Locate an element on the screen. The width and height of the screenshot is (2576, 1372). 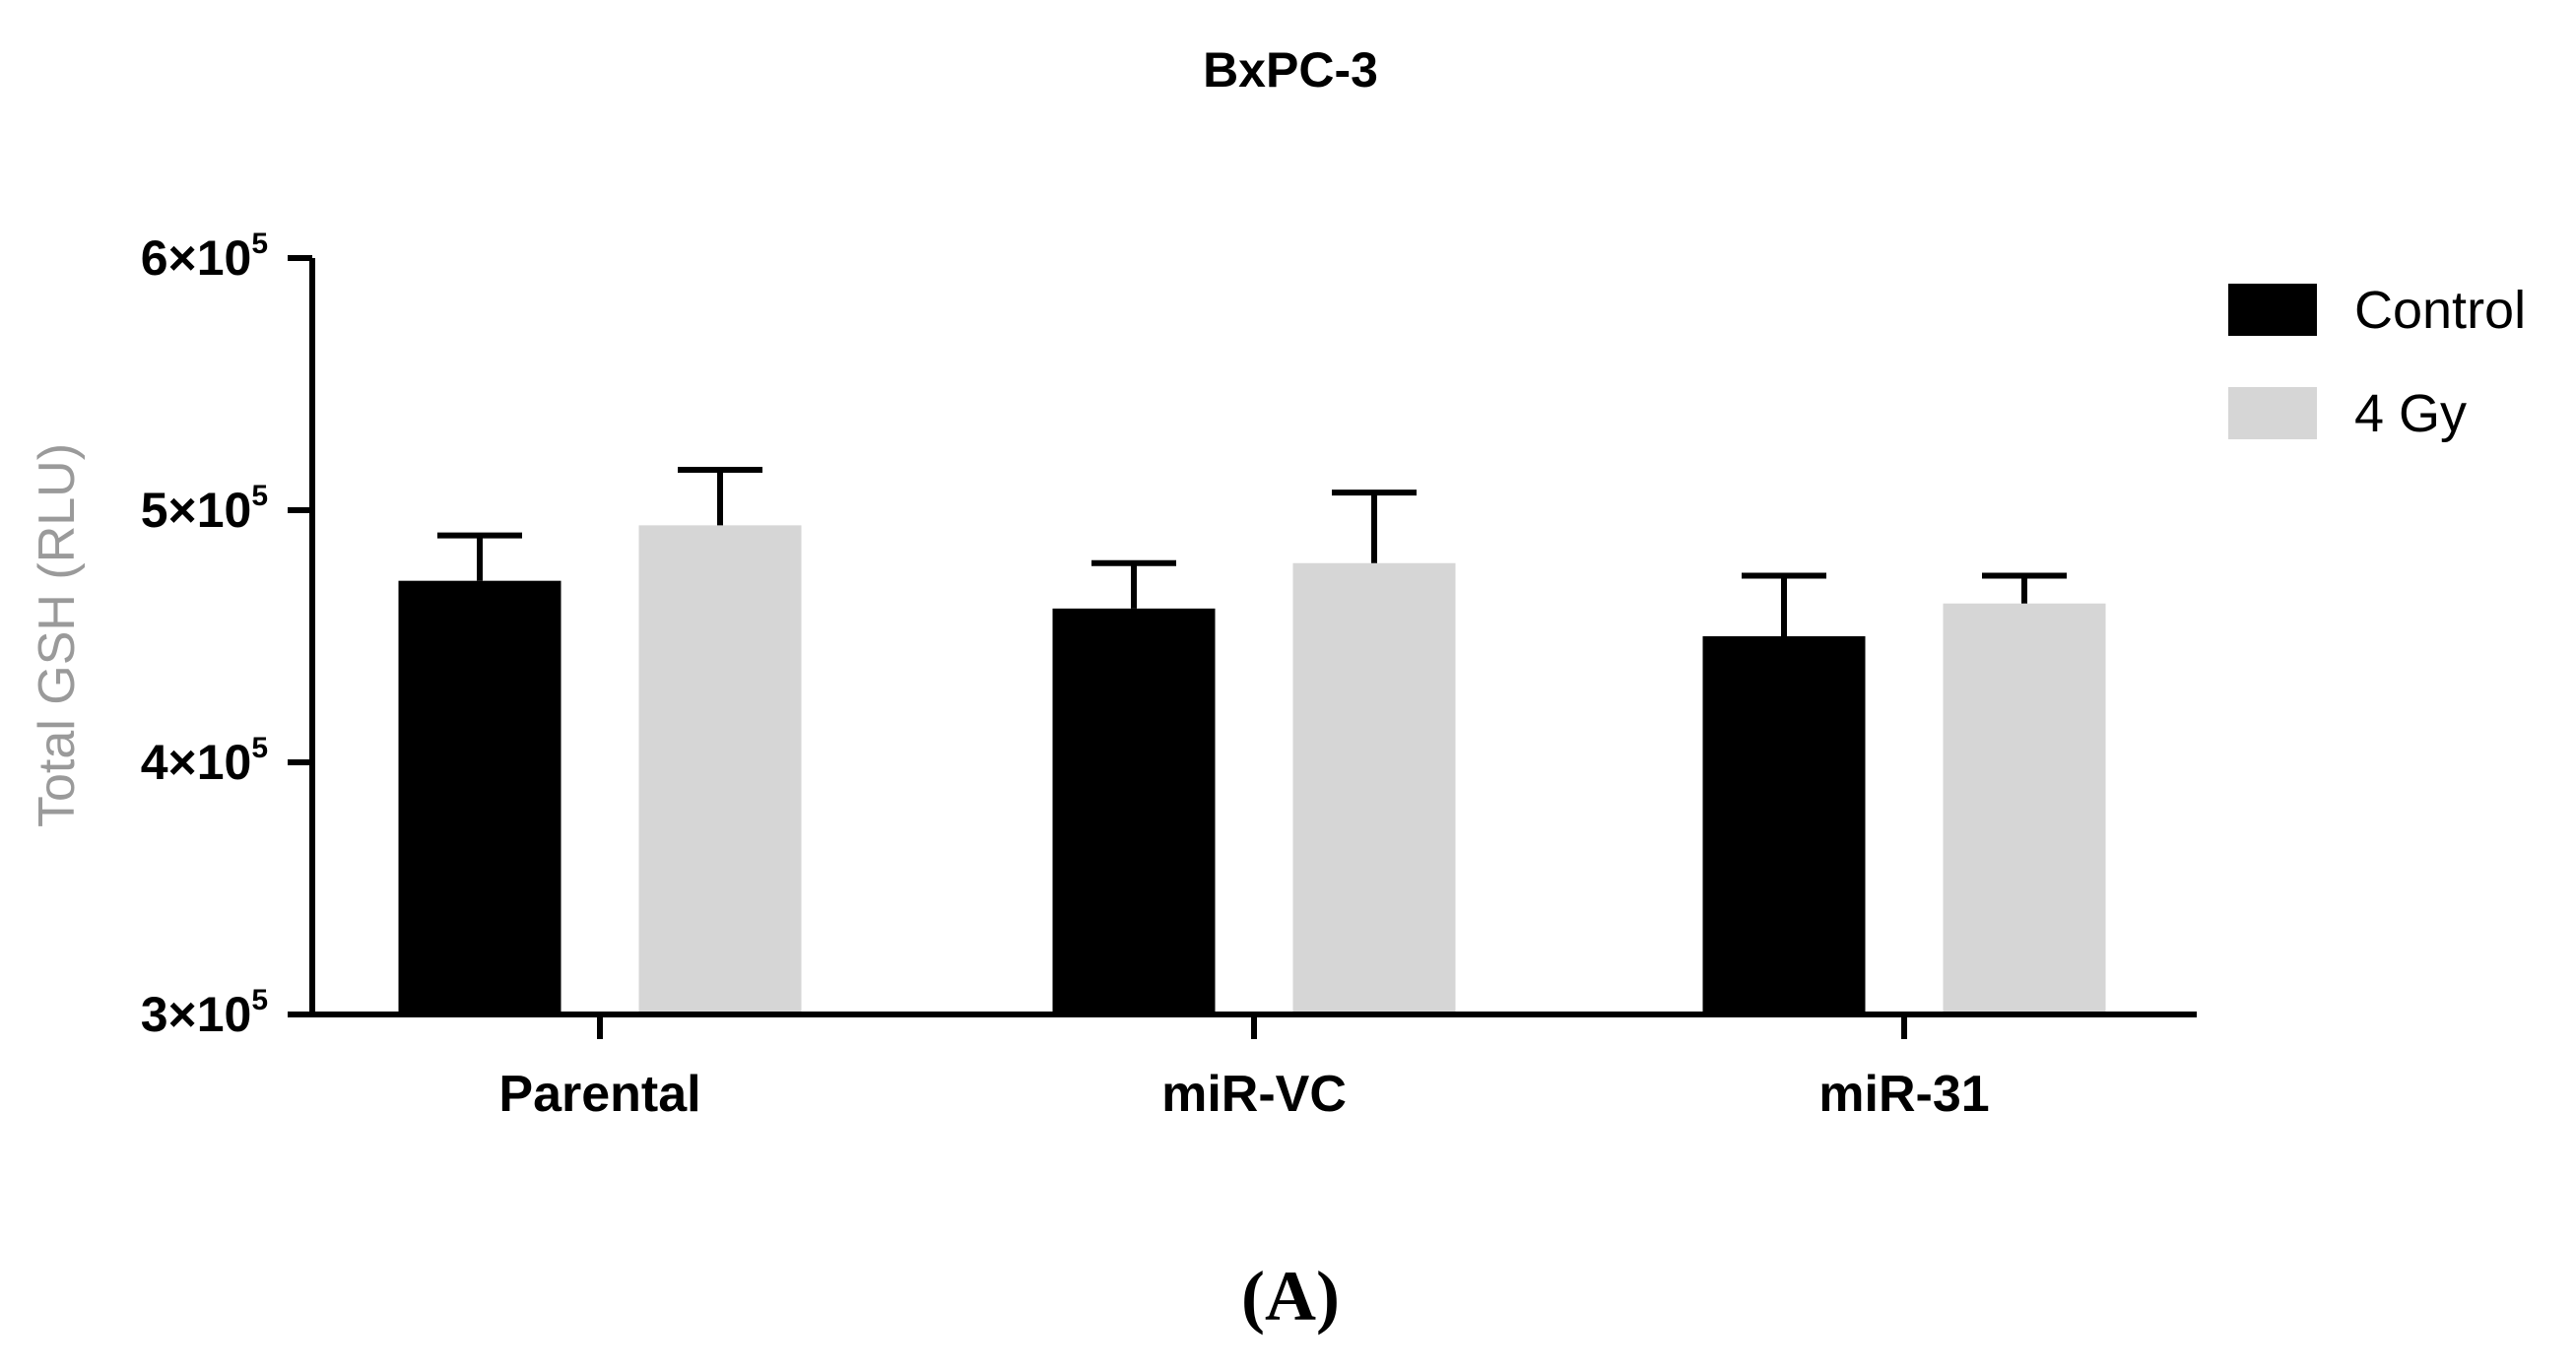
y-tick-label: 6×10⁵ is located at coordinates (205, 257).